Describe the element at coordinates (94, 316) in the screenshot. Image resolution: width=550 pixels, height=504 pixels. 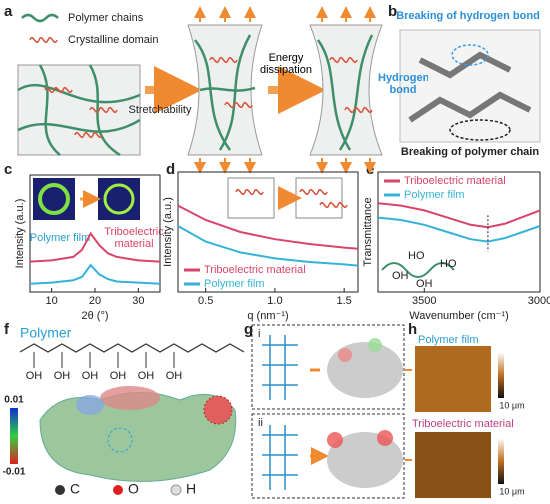
I see `x-axis-label: 2θ (°)` at that location.